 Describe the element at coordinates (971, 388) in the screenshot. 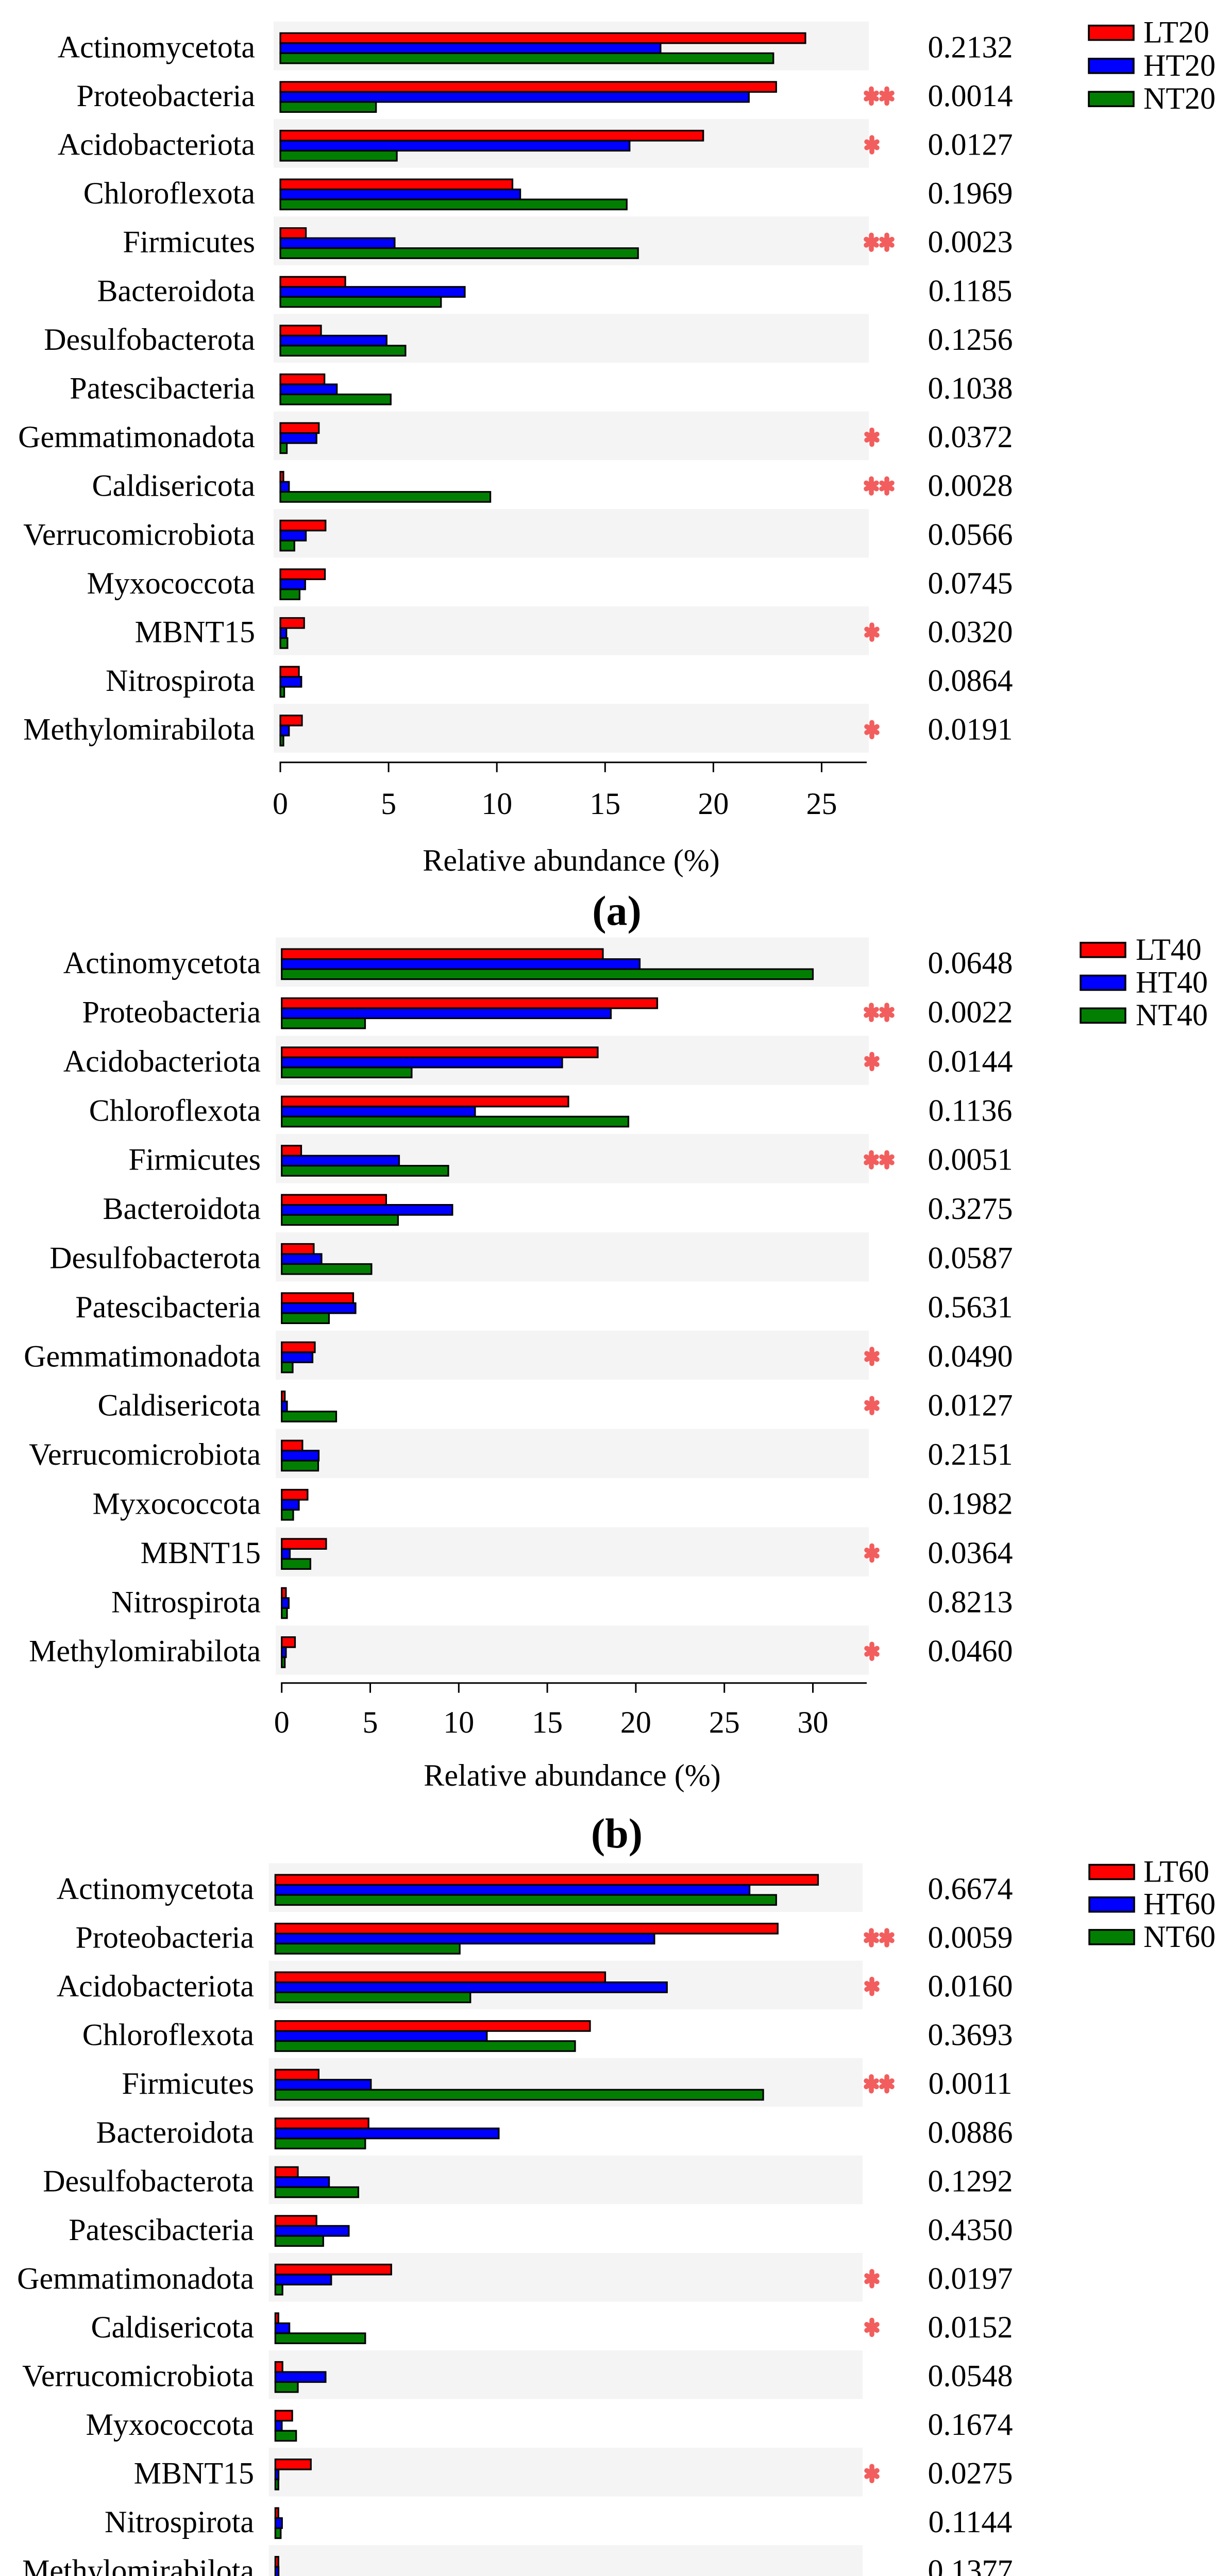

I see `svg-text: 0.1038` at that location.